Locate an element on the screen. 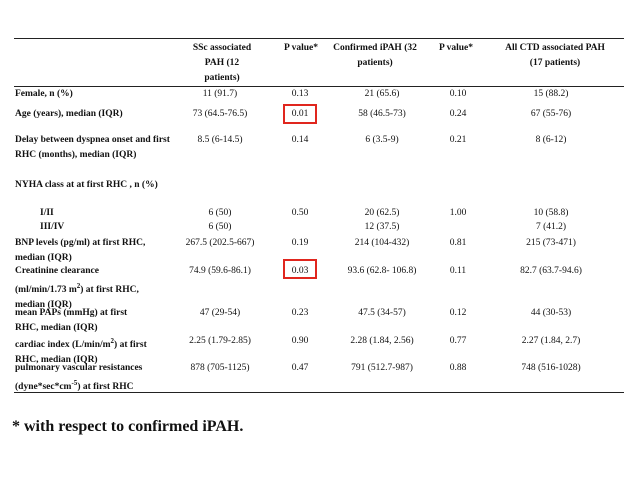 The image size is (638, 479). cell-creatinine-ssc: 74.9 (59.6-86.1) is located at coordinates (220, 271).